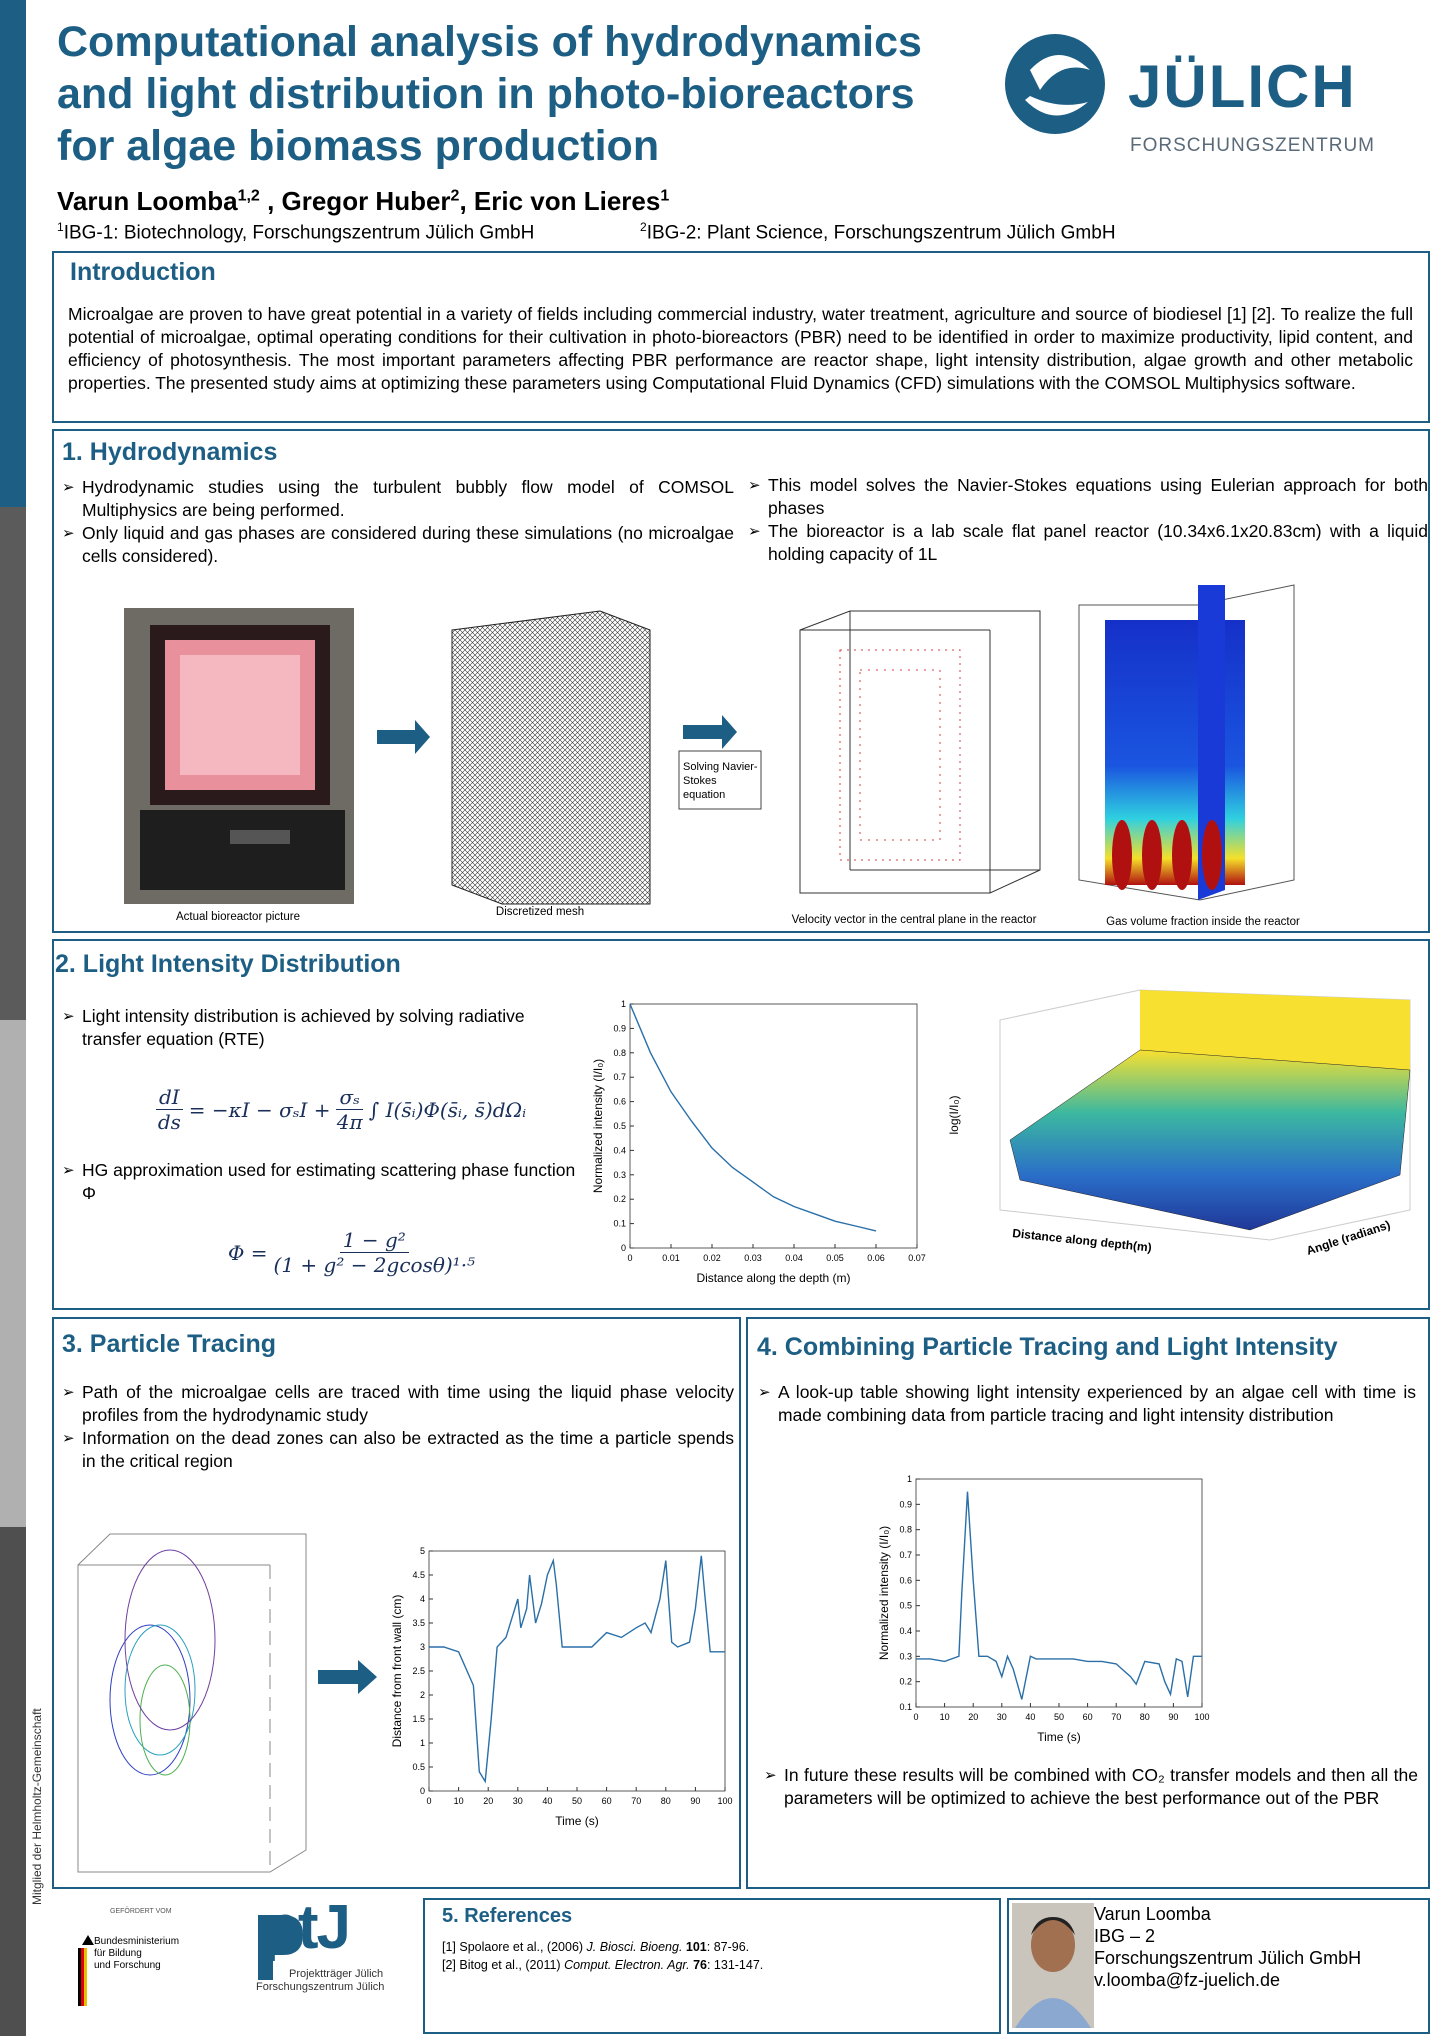 The image size is (1440, 2036). What do you see at coordinates (1228, 1958) in the screenshot?
I see `contact-line: Forschungszentrum Jülich GmbH` at bounding box center [1228, 1958].